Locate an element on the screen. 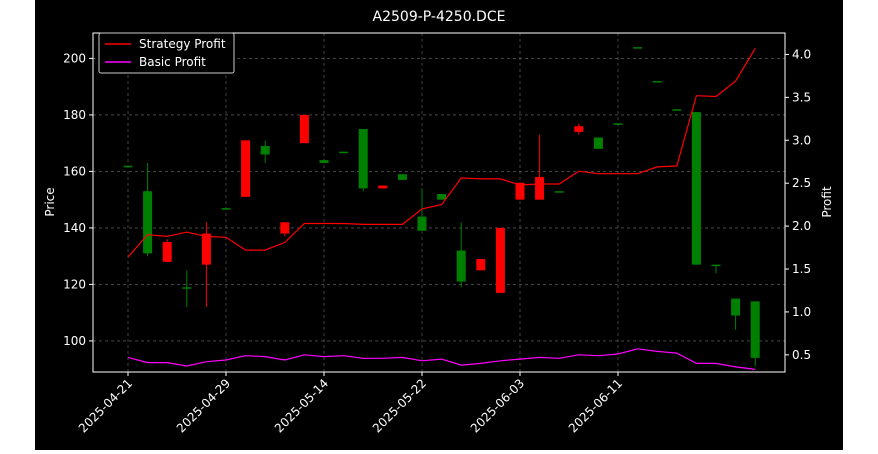  legend-label-strategy-profit: Strategy Profit is located at coordinates (182, 44).